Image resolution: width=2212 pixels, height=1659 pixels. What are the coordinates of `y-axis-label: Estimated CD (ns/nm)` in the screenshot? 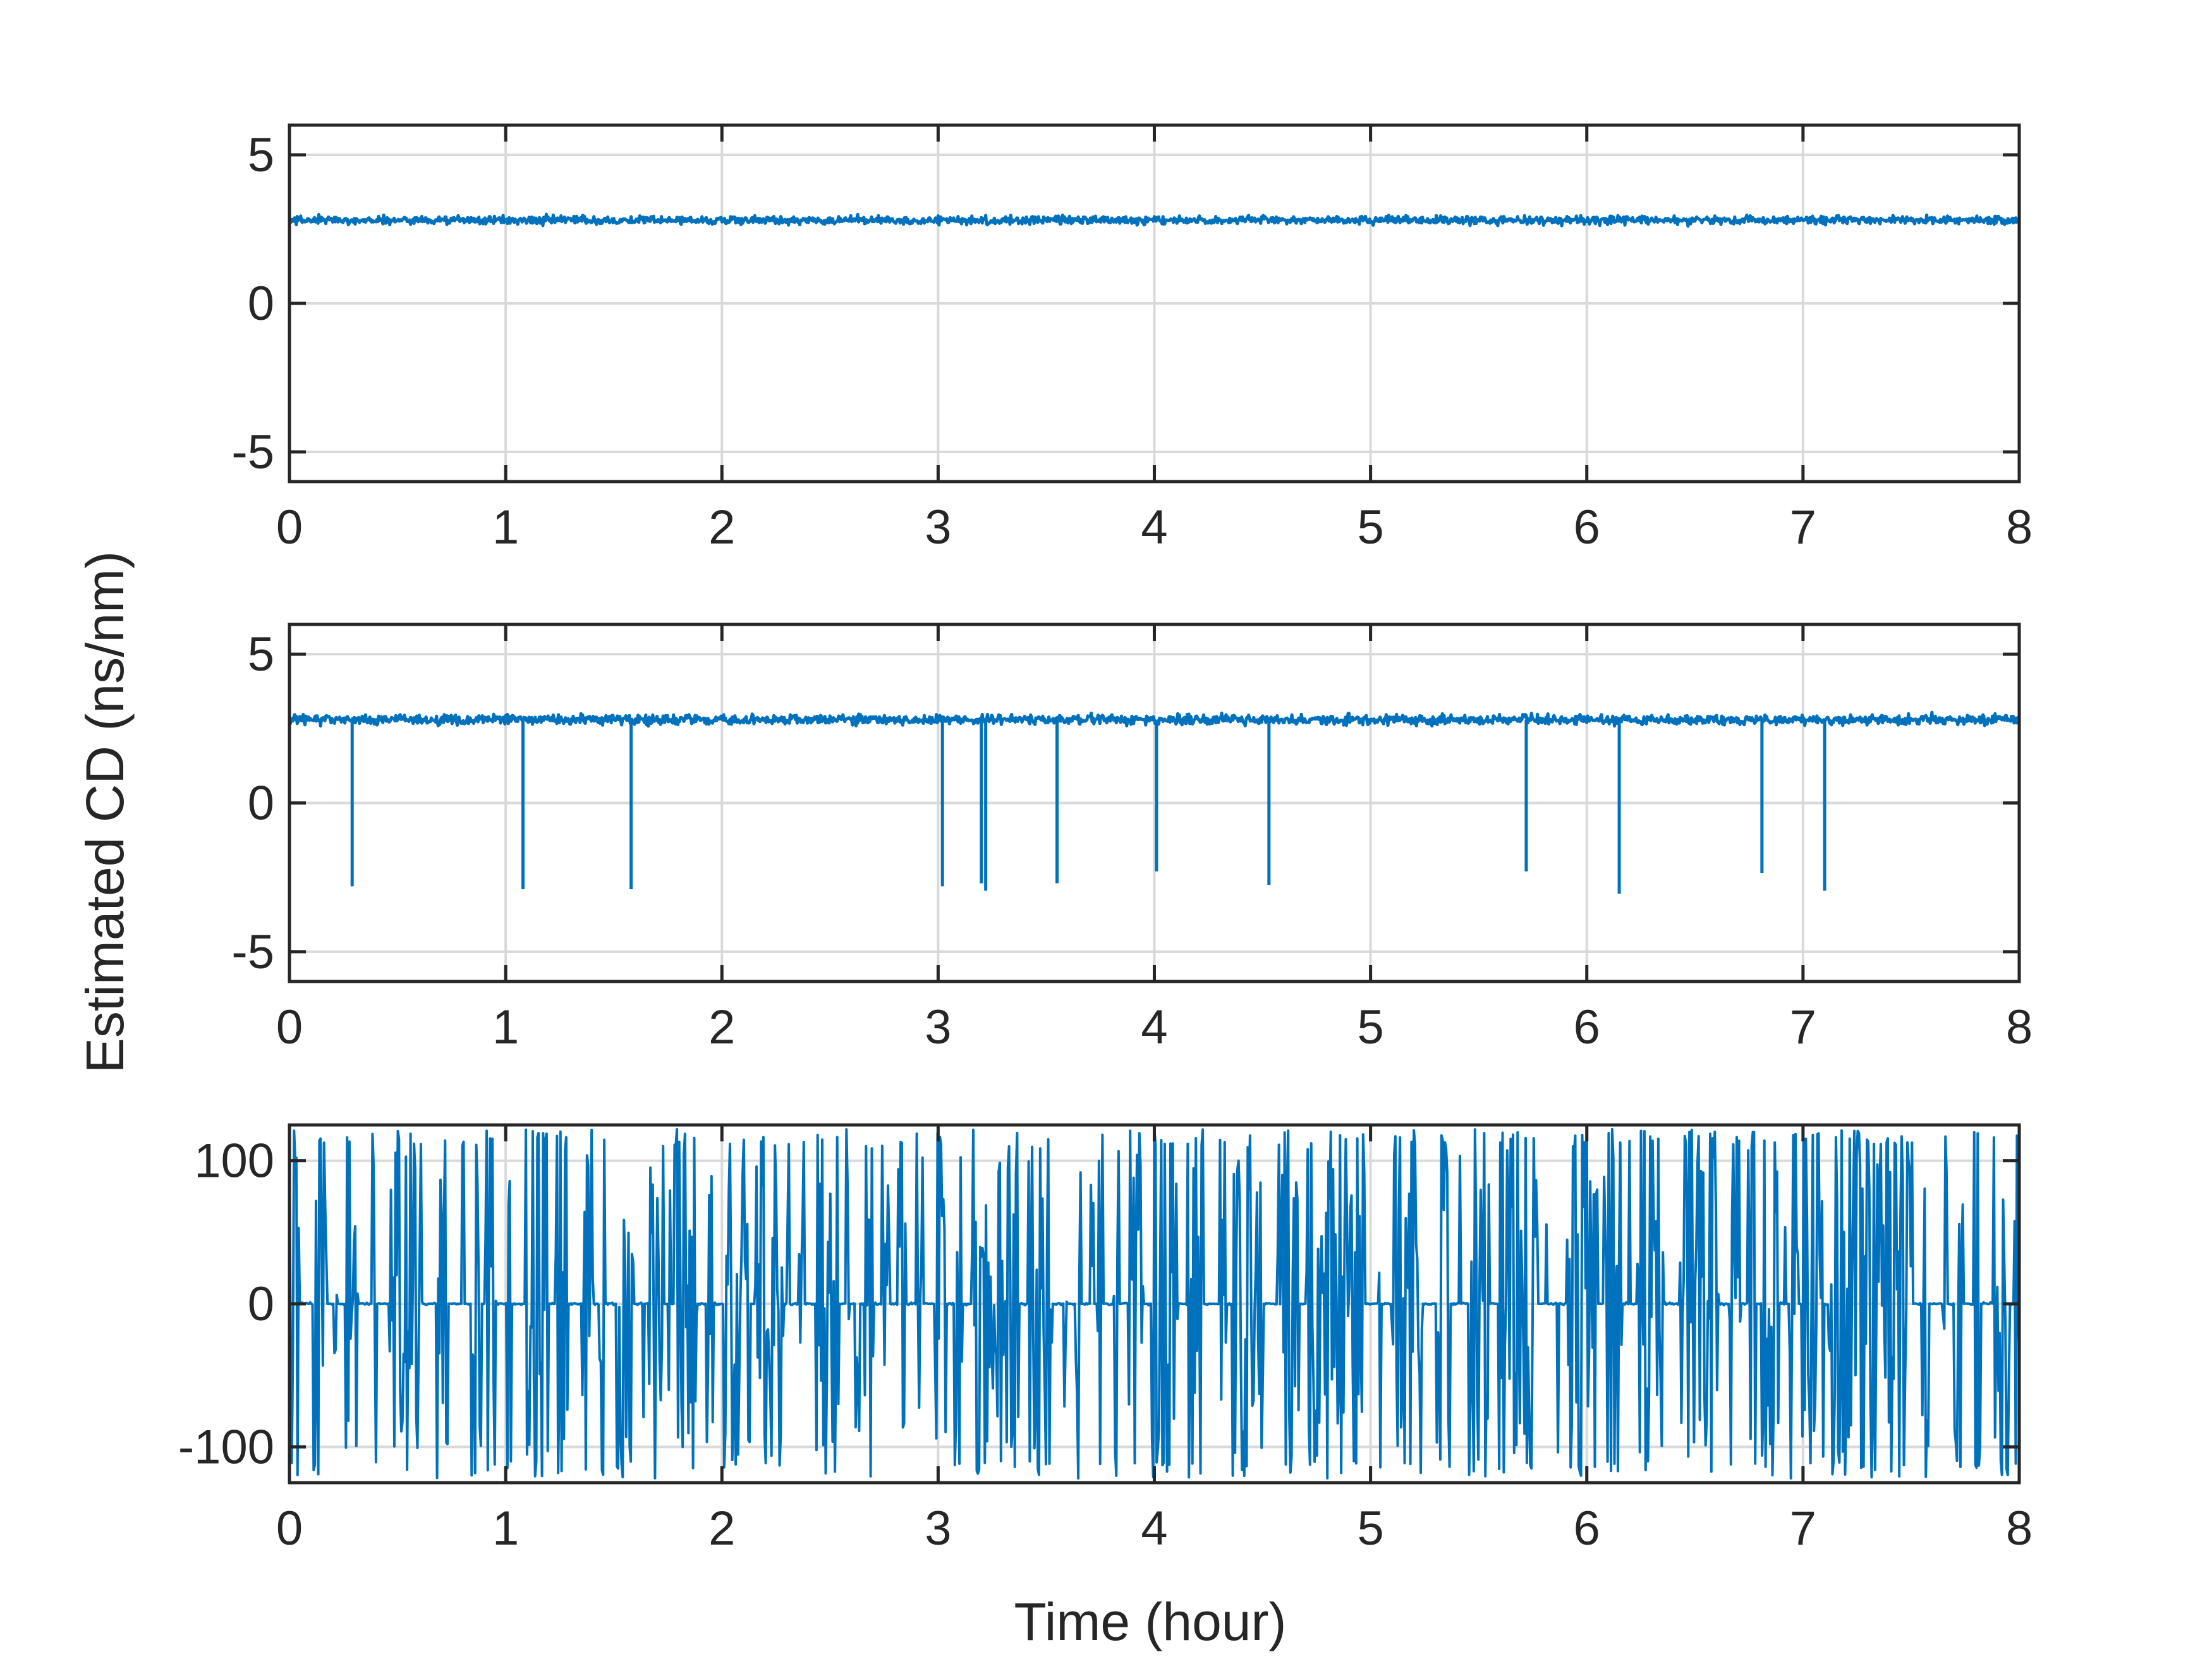 It's located at (105, 812).